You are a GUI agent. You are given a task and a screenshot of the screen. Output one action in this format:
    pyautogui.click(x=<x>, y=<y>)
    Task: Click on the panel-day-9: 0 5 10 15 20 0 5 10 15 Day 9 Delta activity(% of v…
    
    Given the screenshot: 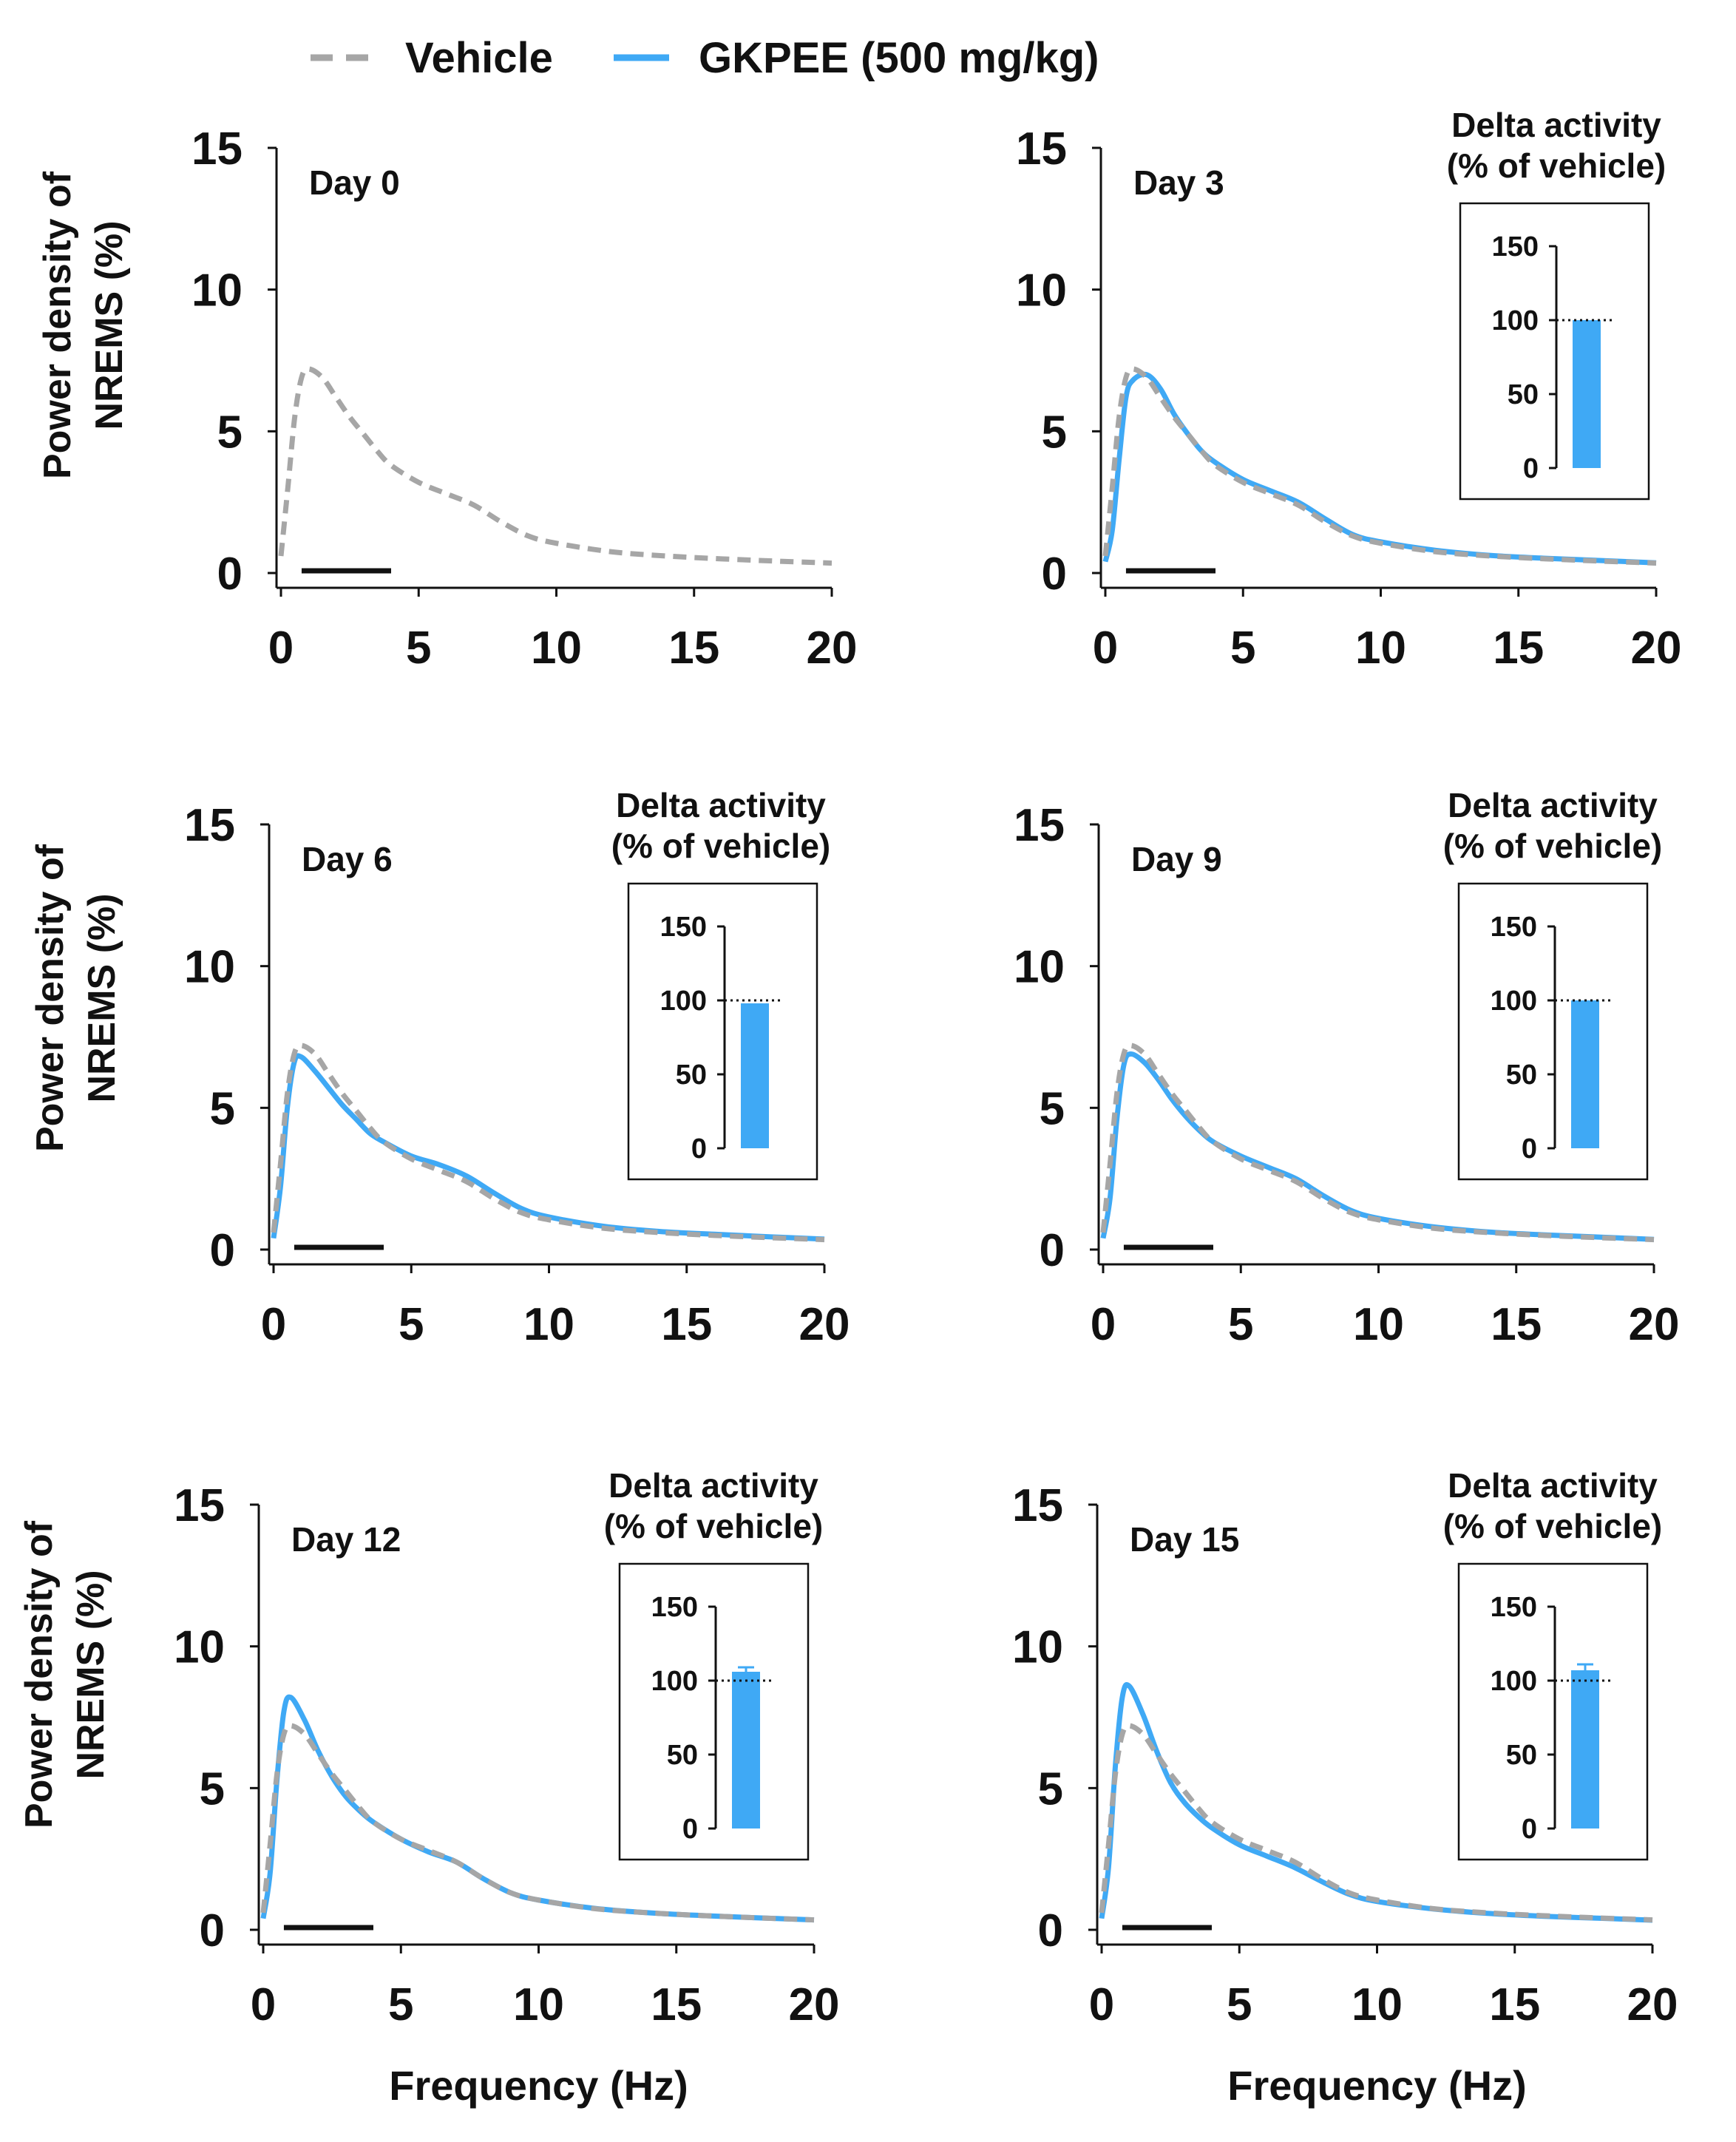 What is the action you would take?
    pyautogui.click(x=1346, y=1068)
    